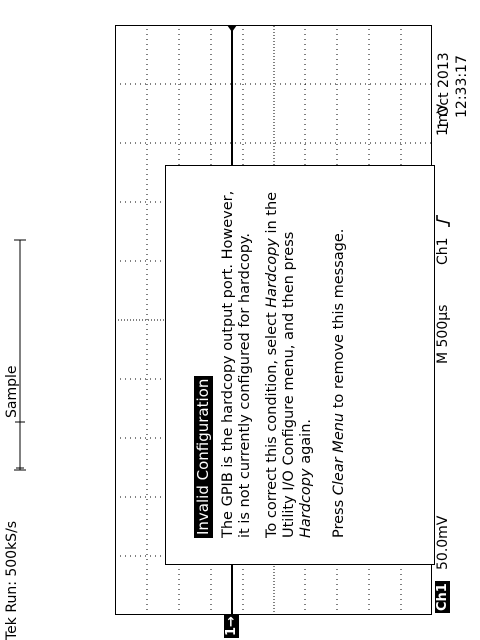 This screenshot has width=480, height=640. What do you see at coordinates (443, 542) in the screenshot?
I see `volts-per-div: 50.0mV` at bounding box center [443, 542].